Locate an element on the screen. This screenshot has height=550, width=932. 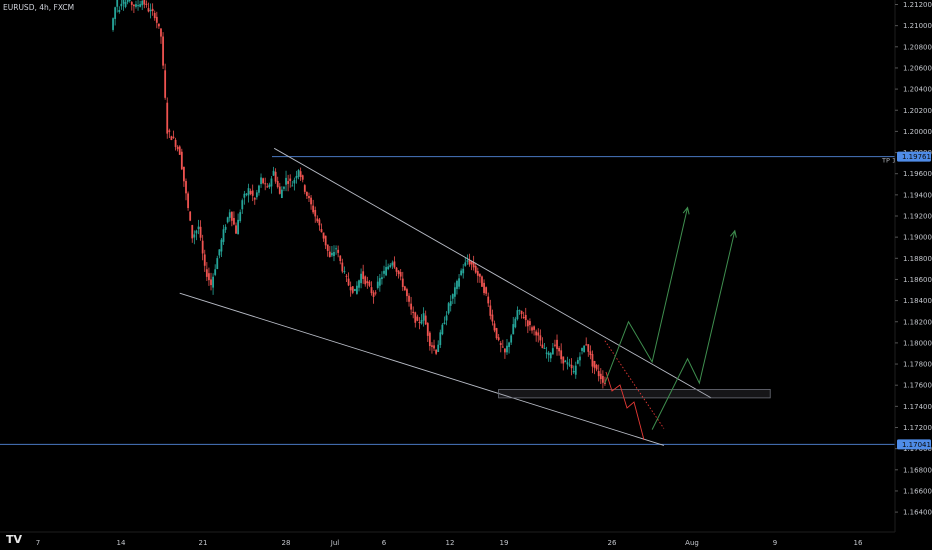
y-tick-label: 1.18600 is located at coordinates (917, 280).